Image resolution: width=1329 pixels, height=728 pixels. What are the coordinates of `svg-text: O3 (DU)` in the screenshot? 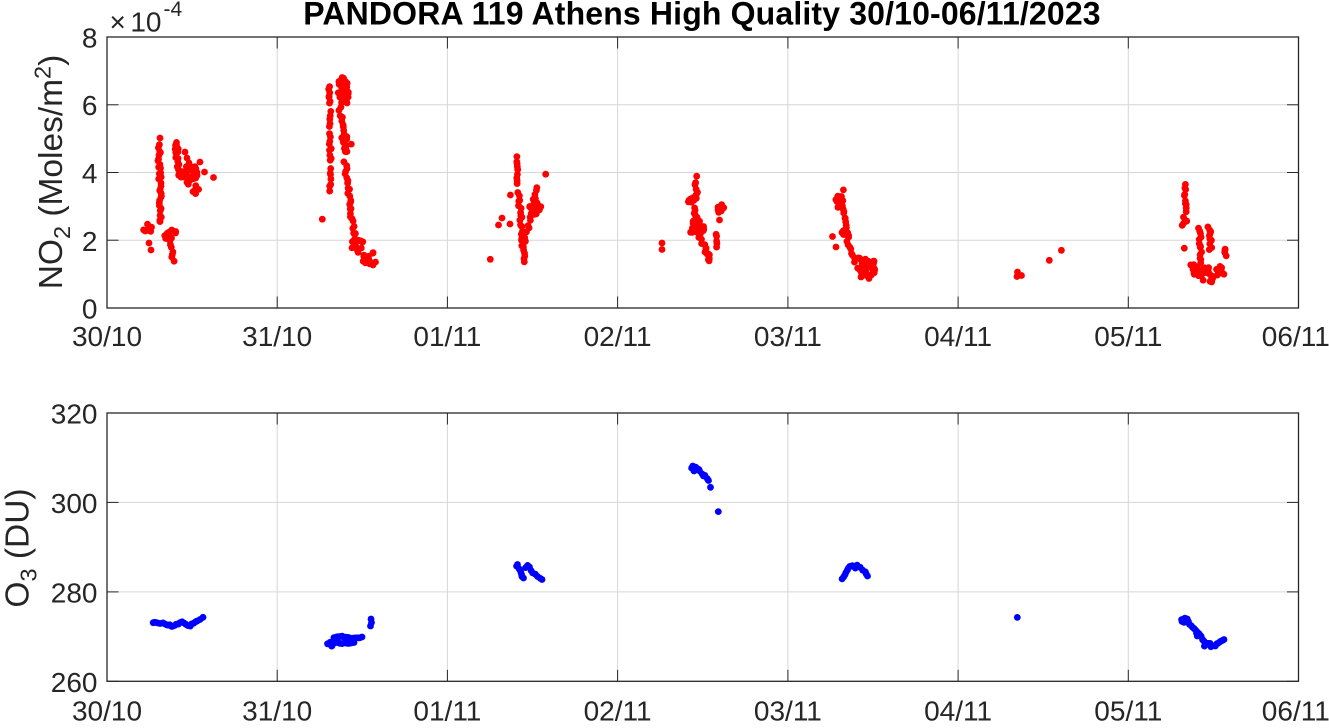 It's located at (21, 547).